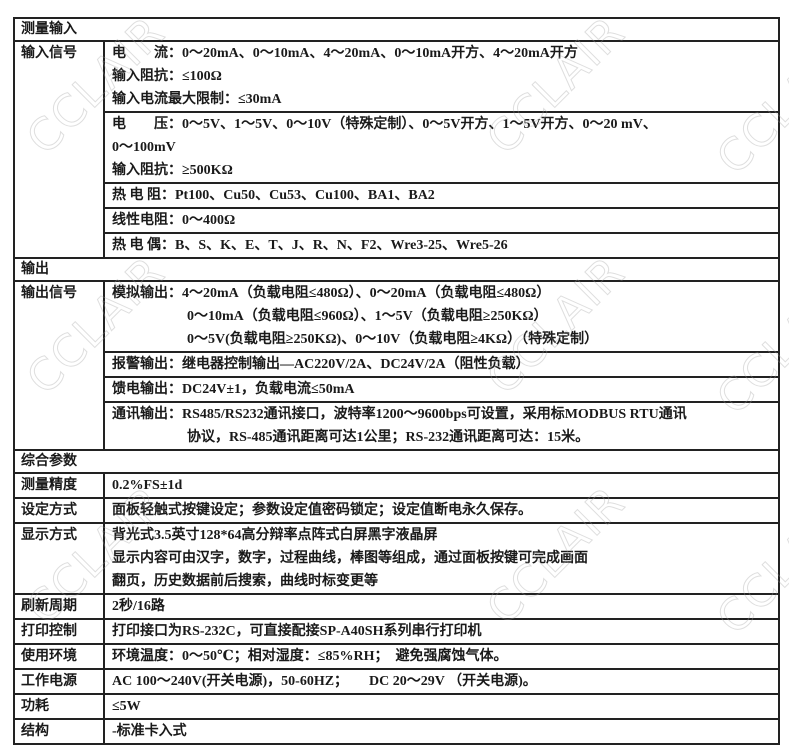 This screenshot has width=789, height=745. I want to click on value-block: 环境温度：0～50℃；相对湿度：≤85%RH； 避免强腐蚀气体。, so click(441, 656).